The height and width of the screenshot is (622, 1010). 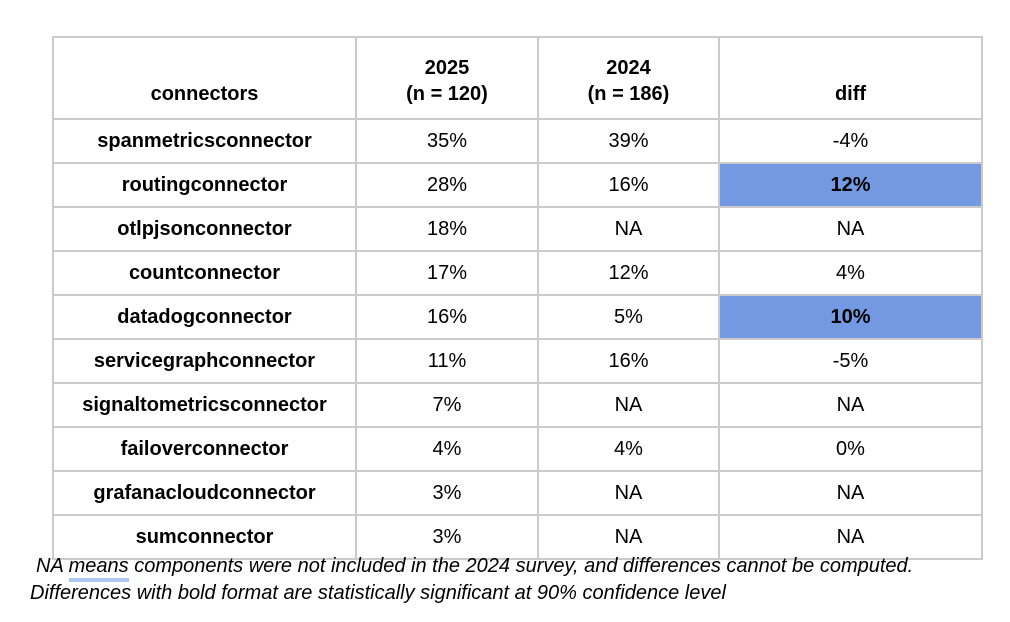 I want to click on column-header-diff: diff, so click(x=850, y=78).